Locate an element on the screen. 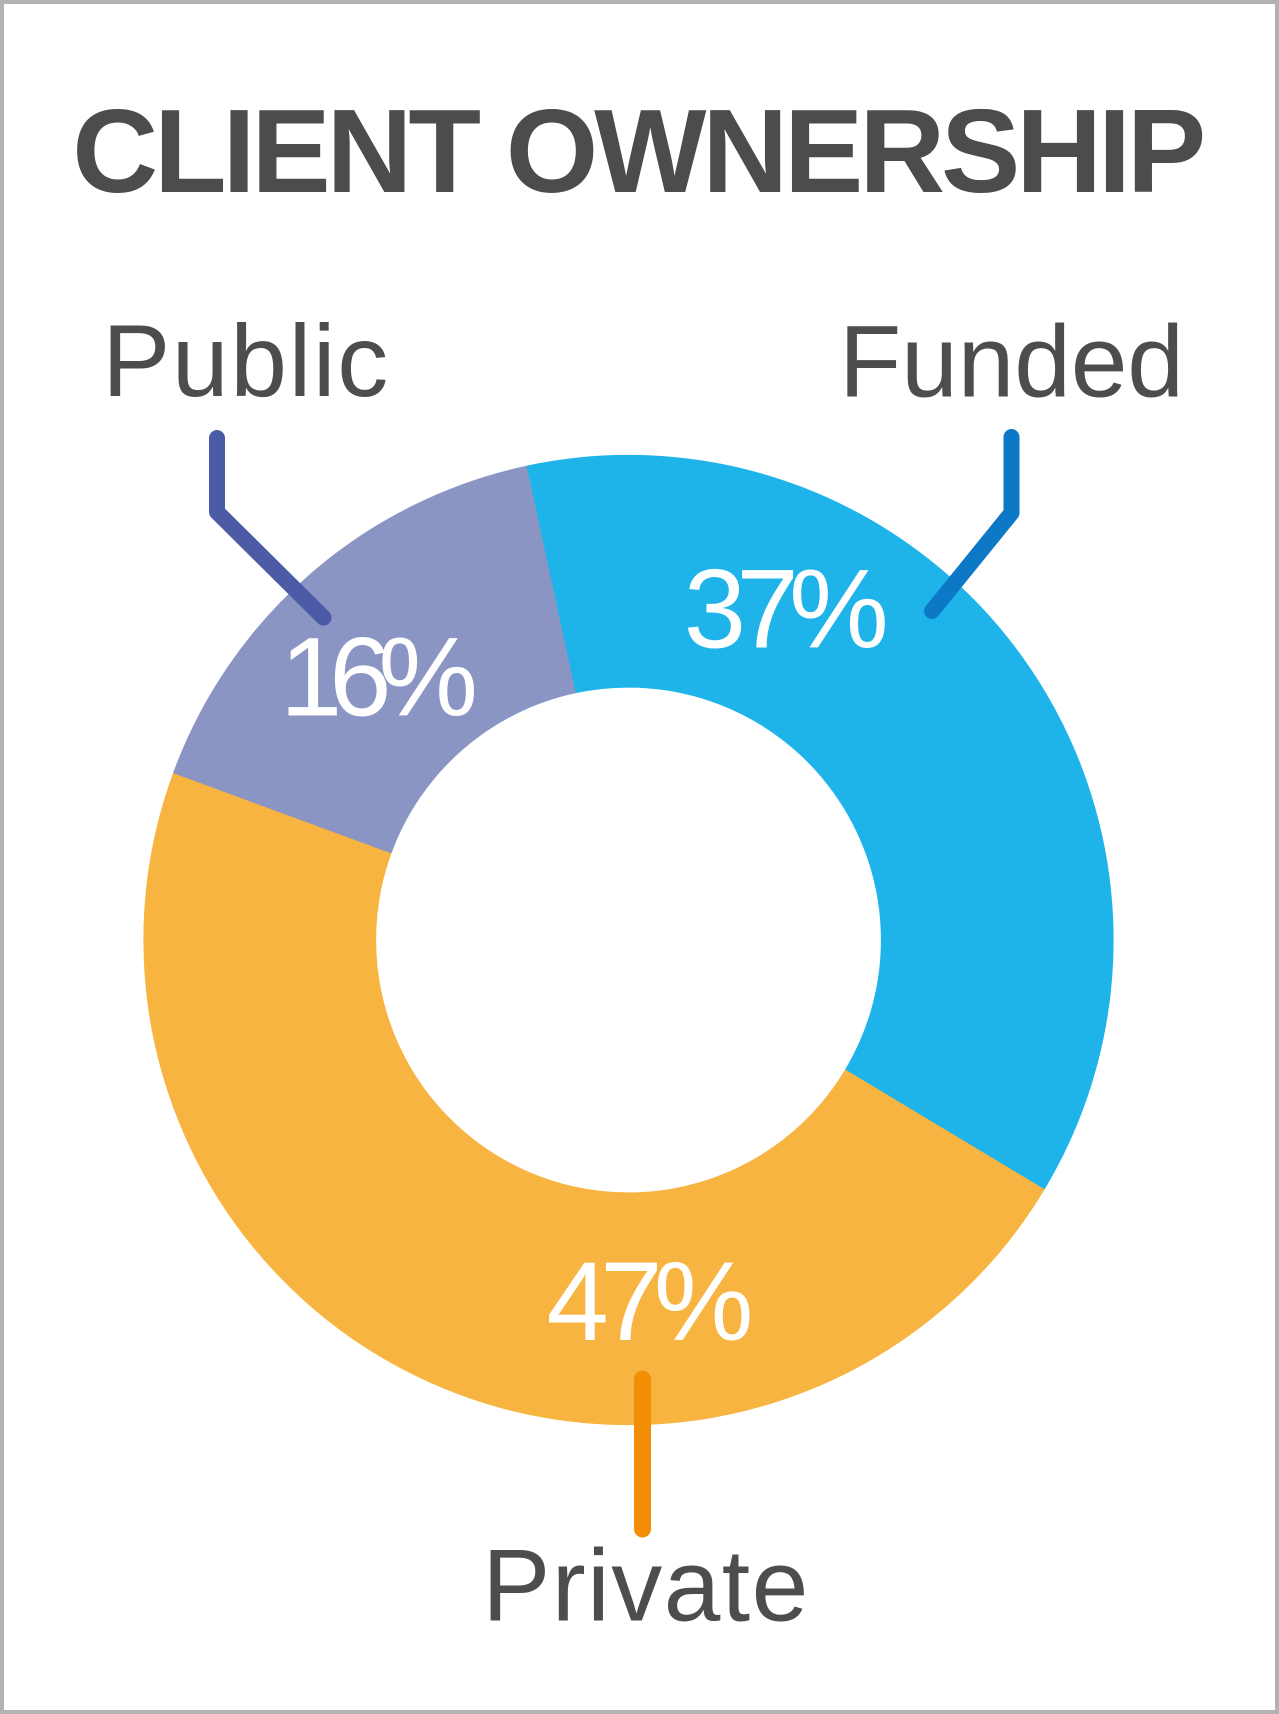 The image size is (1279, 1714). svg-text: Public is located at coordinates (245, 361).